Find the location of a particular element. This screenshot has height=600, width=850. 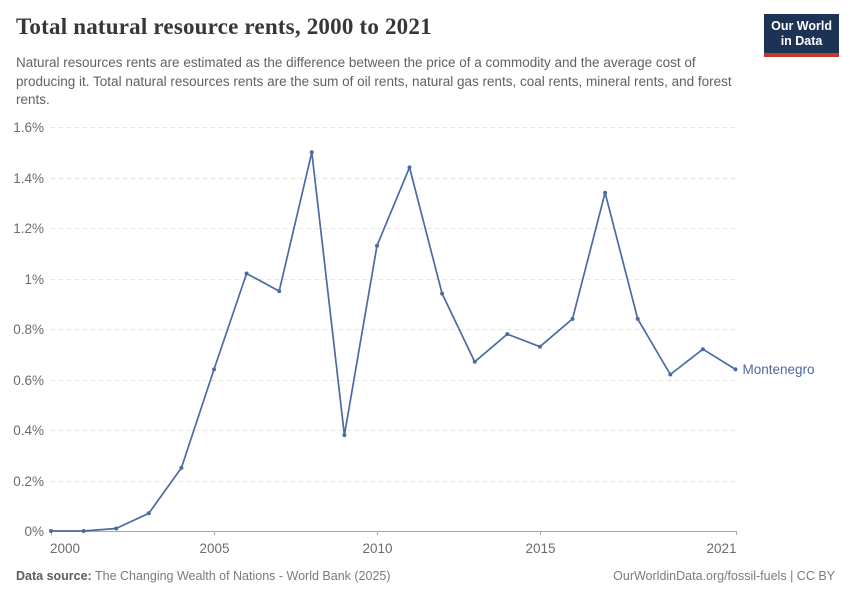

y-axis-label: 0.6% is located at coordinates (28, 380).